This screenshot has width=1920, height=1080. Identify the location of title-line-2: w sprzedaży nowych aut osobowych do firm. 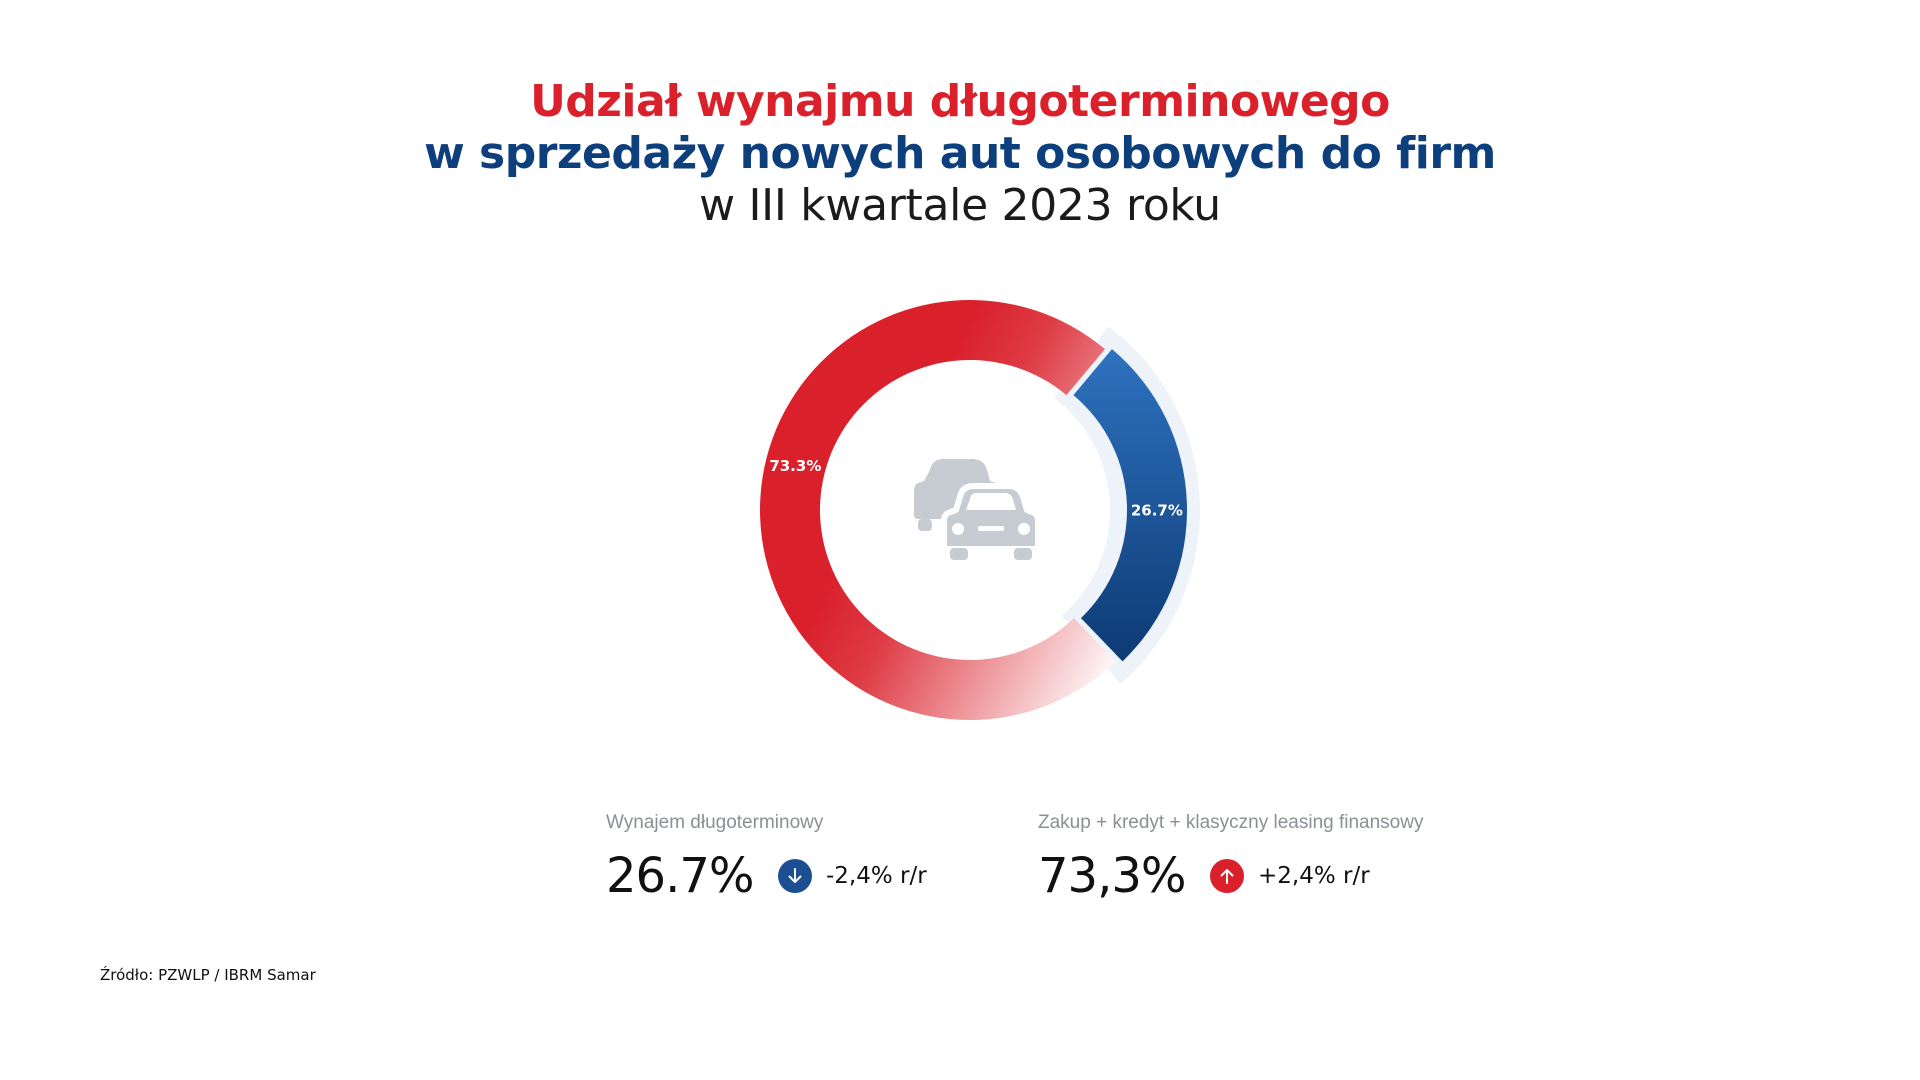
(960, 153).